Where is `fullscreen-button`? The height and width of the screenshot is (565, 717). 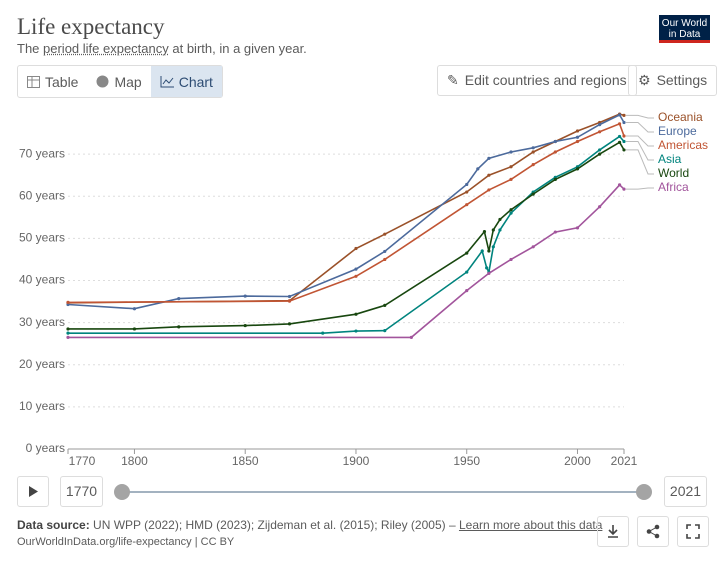 fullscreen-button is located at coordinates (693, 531).